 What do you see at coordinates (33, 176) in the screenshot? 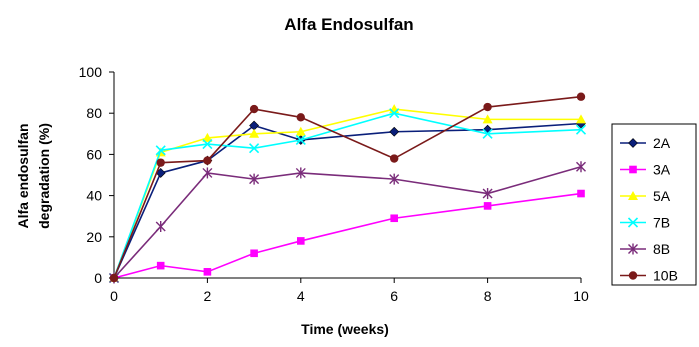
I see `y-axis-title: Alfa endosulfan degradation (%)` at bounding box center [33, 176].